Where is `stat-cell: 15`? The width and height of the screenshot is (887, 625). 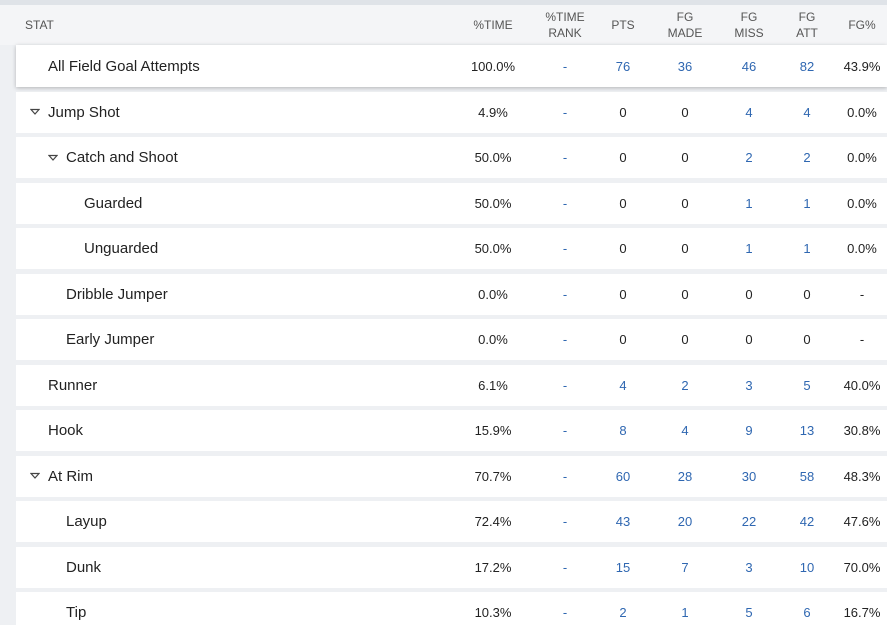 stat-cell: 15 is located at coordinates (623, 567).